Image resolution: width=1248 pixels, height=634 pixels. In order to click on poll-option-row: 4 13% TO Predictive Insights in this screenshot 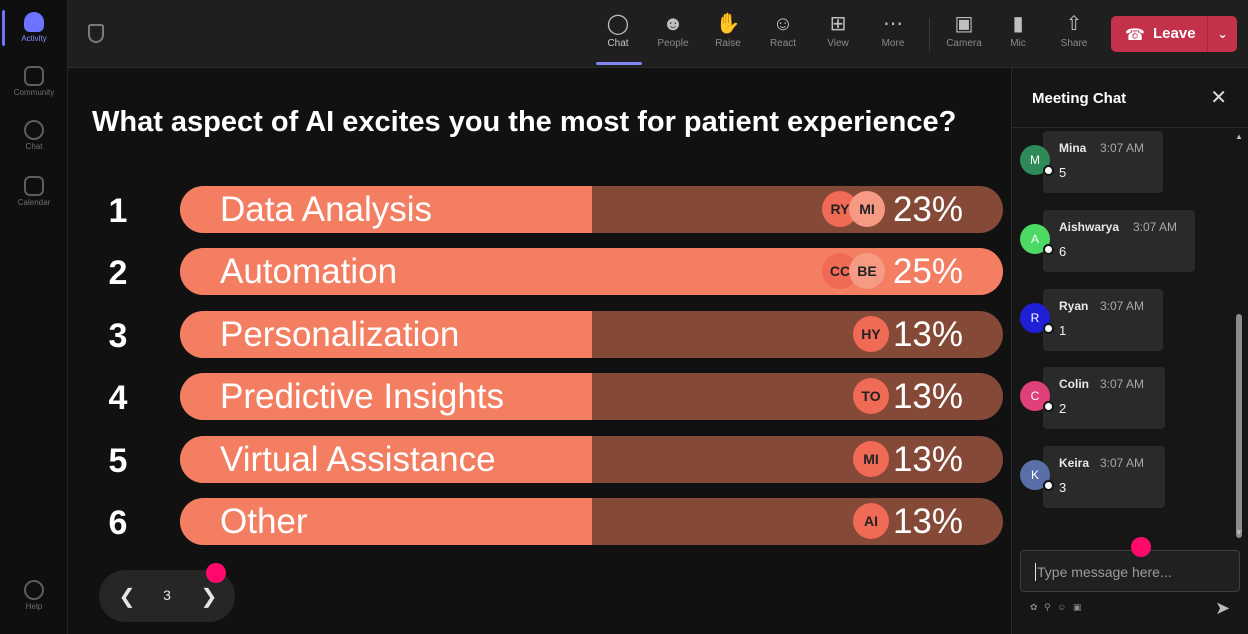, I will do `click(539, 397)`.